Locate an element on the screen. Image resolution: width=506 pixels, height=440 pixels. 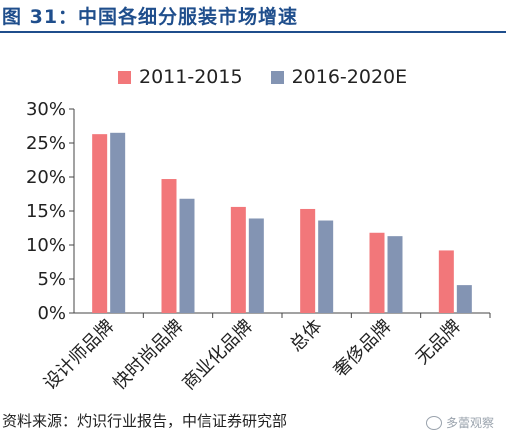
y-tick-label: 20% is located at coordinates (46, 177).